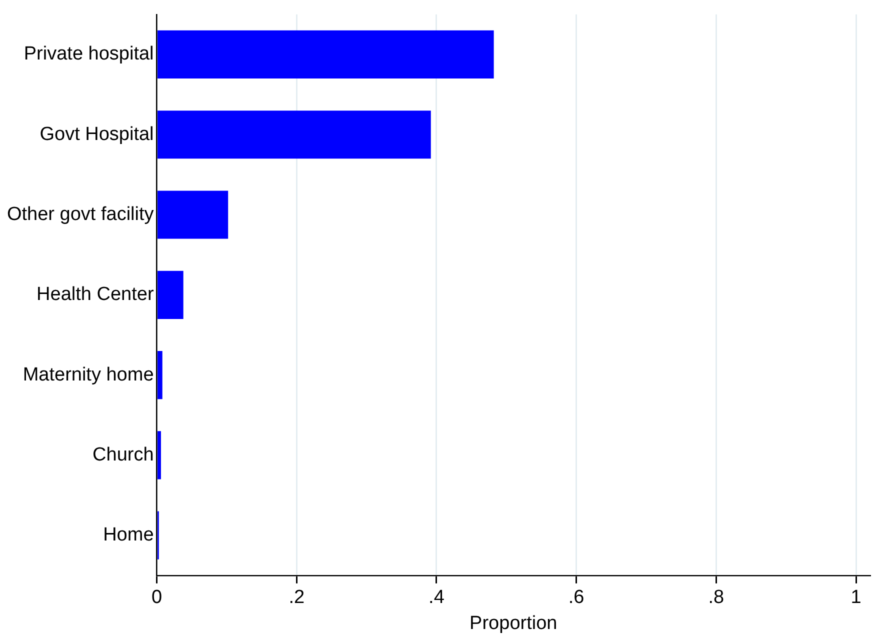 The width and height of the screenshot is (874, 643). What do you see at coordinates (856, 597) in the screenshot?
I see `x-tick-label: 1` at bounding box center [856, 597].